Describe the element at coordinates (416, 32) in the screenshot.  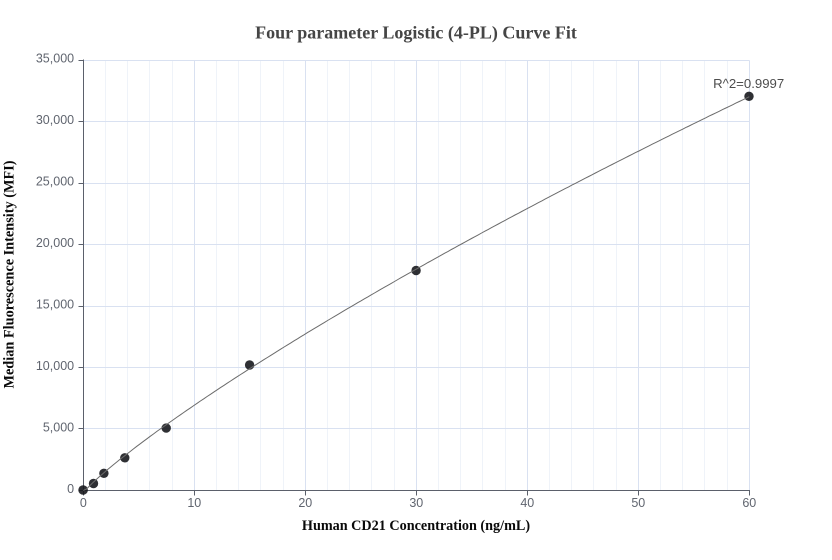
I see `svg-text:Four parameter Logistic (4-PL): Four parameter Logistic (4-PL) Curve Fit` at that location.